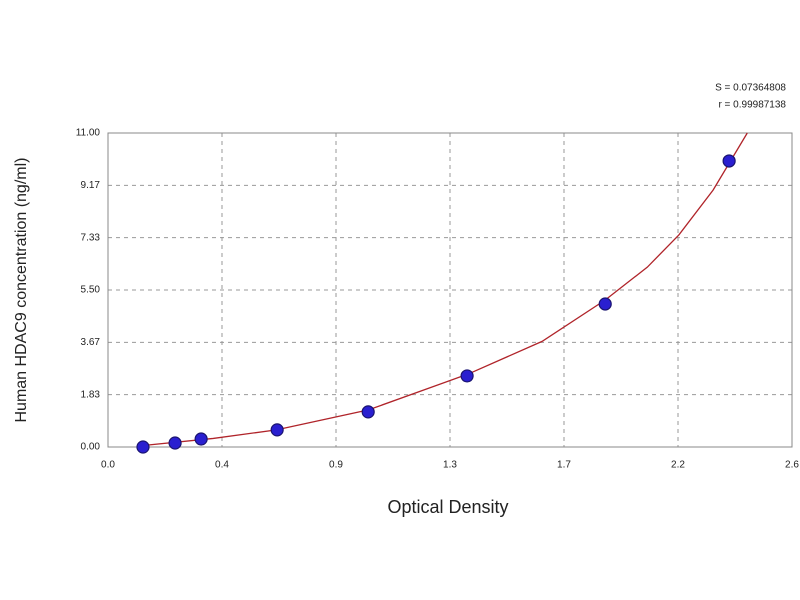  I want to click on y-tick-label: 1.83, so click(91, 394).